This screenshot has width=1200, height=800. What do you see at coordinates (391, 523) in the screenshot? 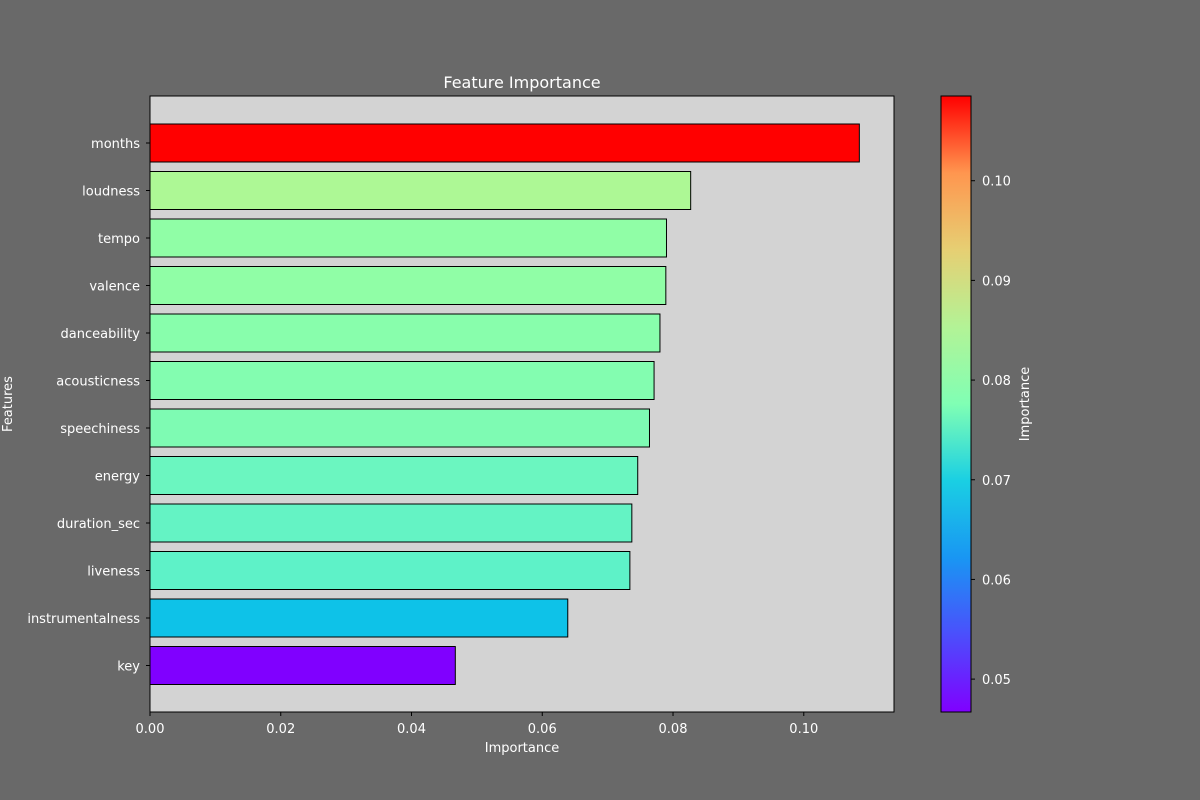
I see `bar-duration_sec` at bounding box center [391, 523].